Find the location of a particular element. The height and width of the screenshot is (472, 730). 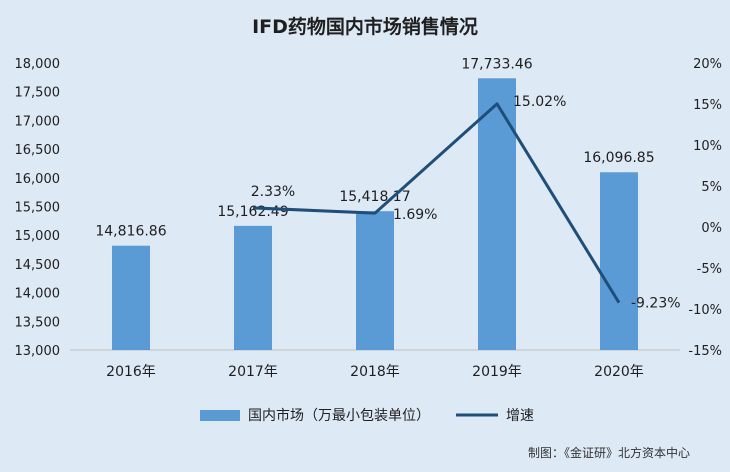

legend-line-label: 增速 is located at coordinates (520, 416).